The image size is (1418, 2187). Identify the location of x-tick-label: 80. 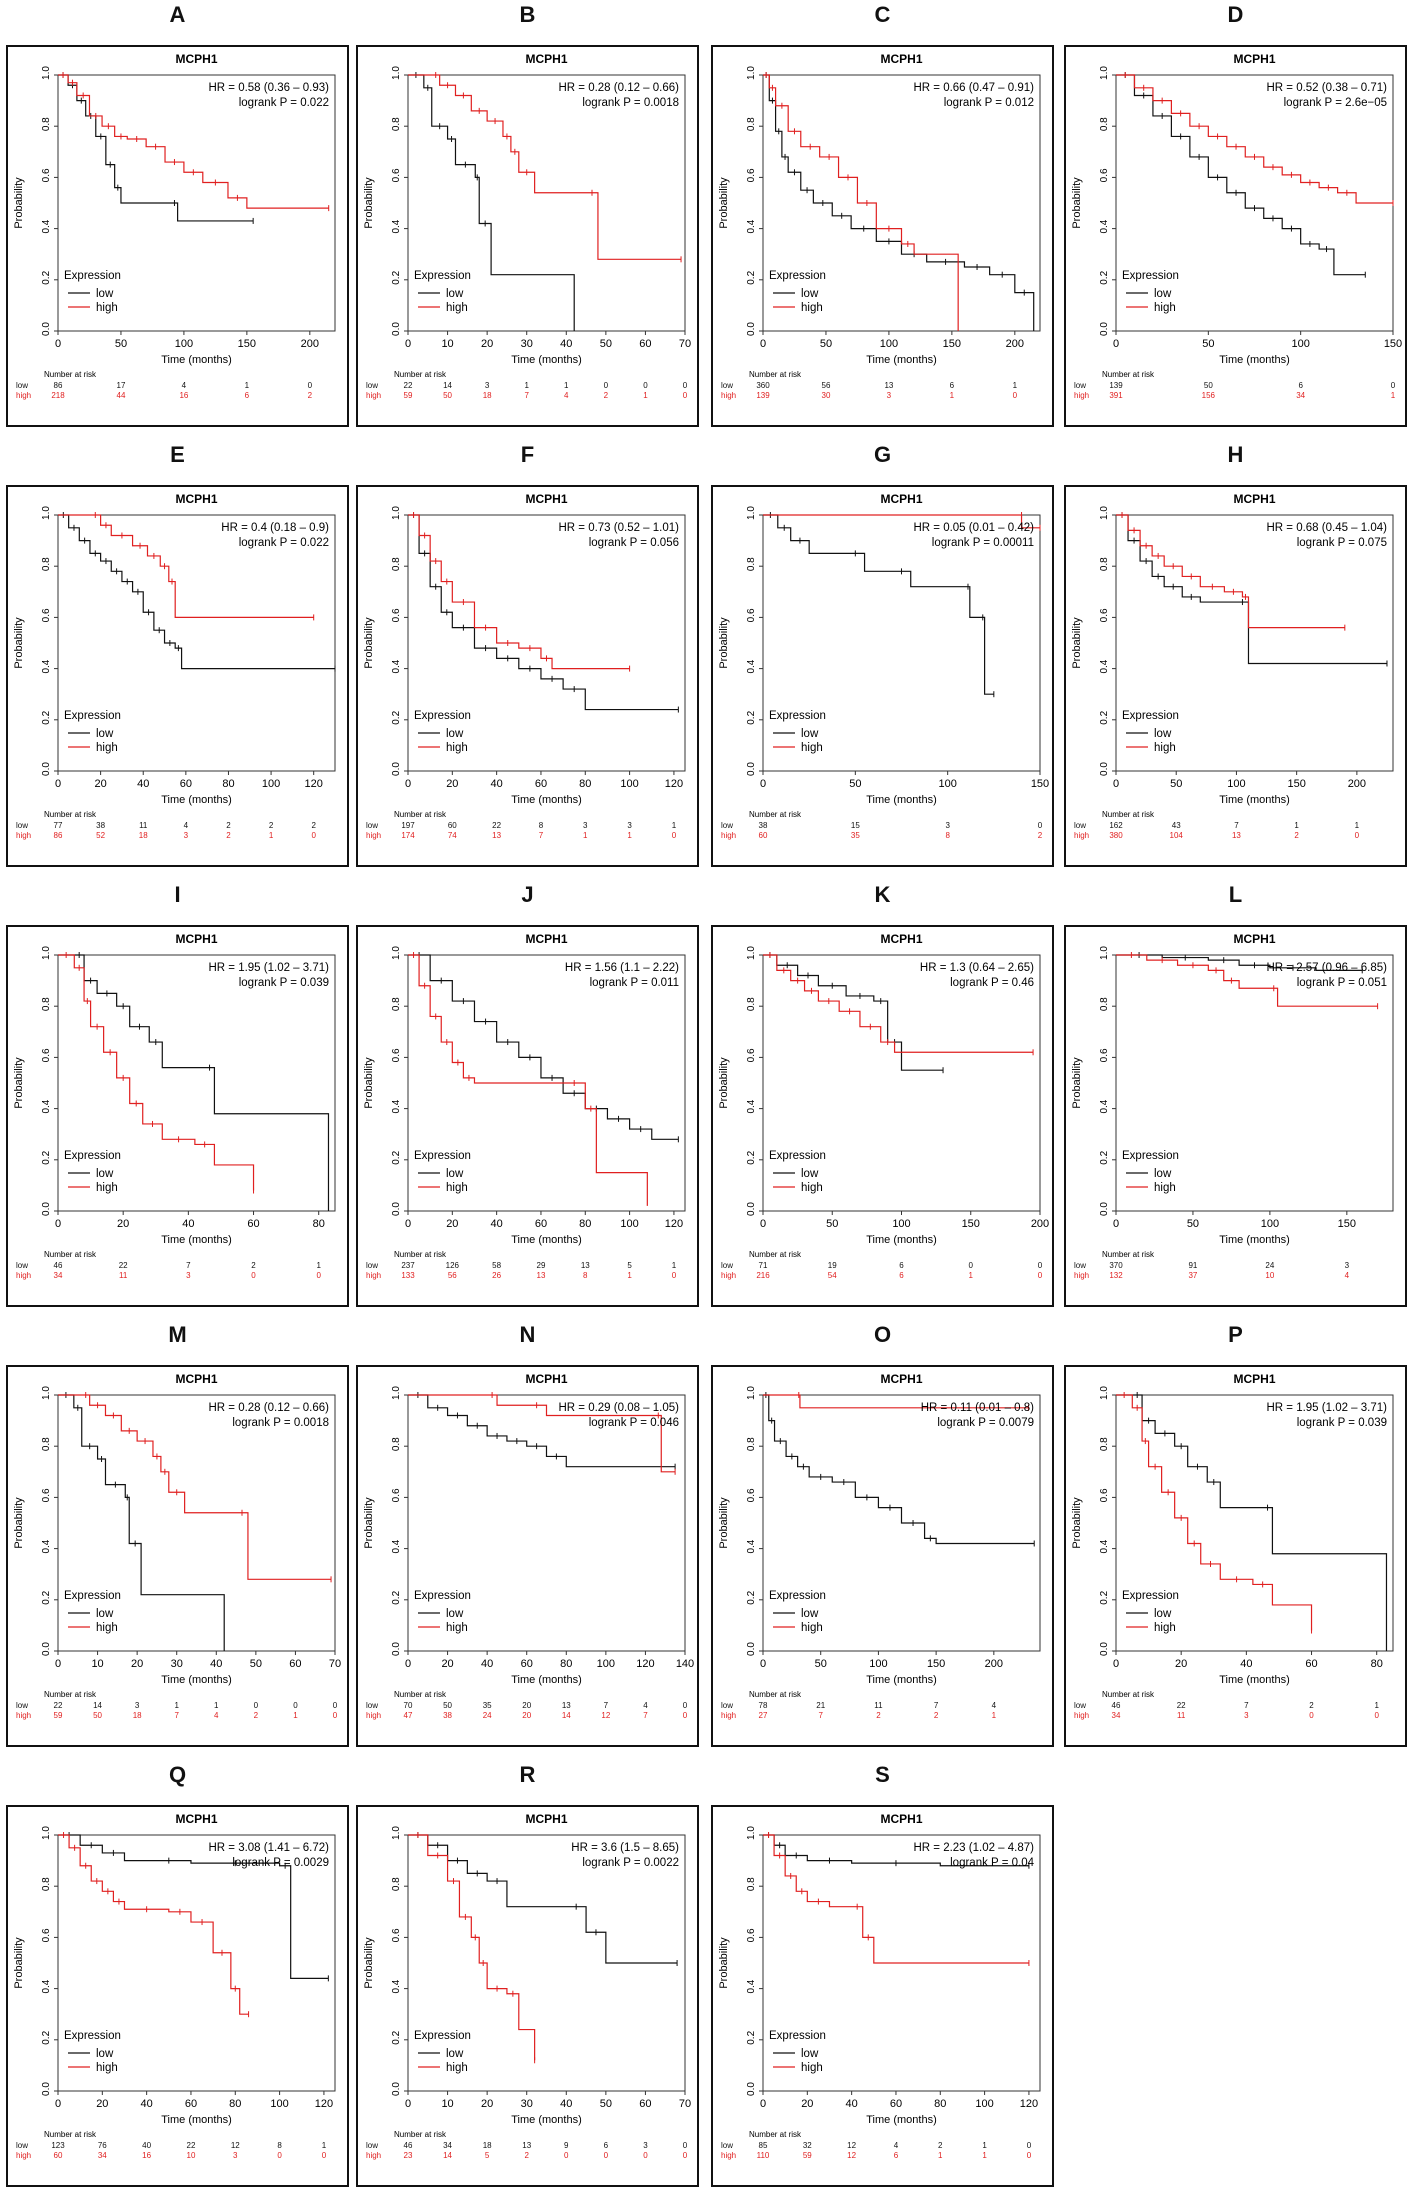
(319, 1224).